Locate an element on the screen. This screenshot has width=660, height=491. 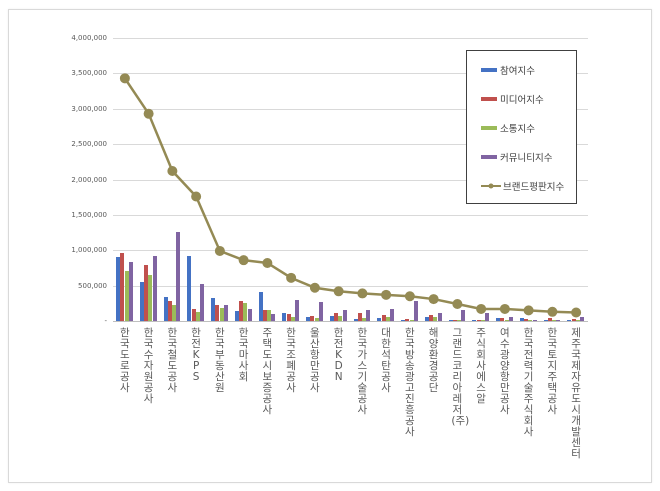
x-tick-label: 한전KDN is located at coordinates (338, 355).